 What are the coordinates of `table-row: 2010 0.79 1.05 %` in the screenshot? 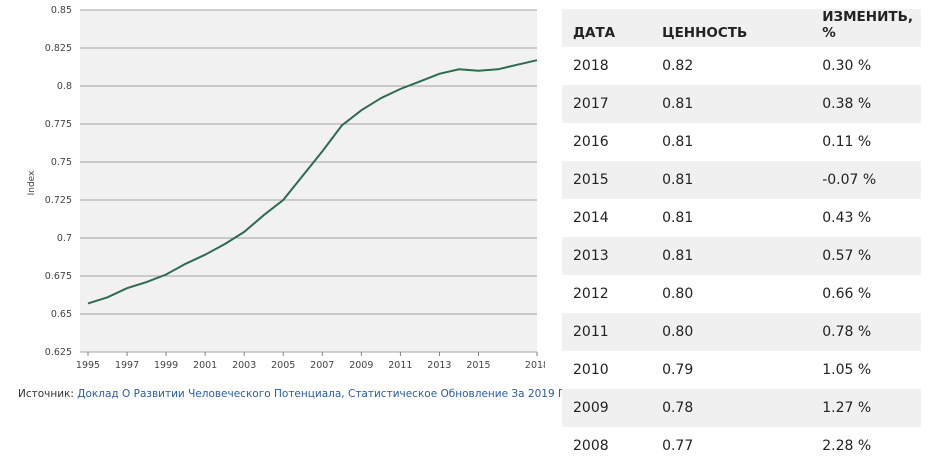 It's located at (741, 370).